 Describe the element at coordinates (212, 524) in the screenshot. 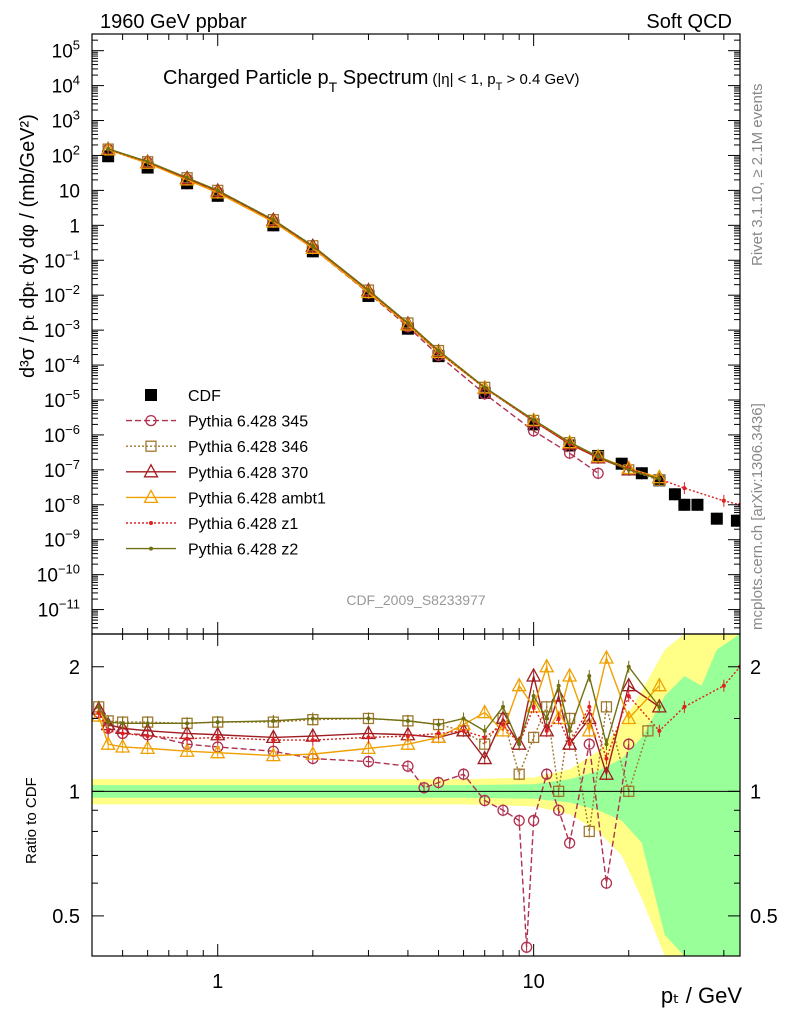

I see `legend-entry: Pythia 6.428 z1` at that location.